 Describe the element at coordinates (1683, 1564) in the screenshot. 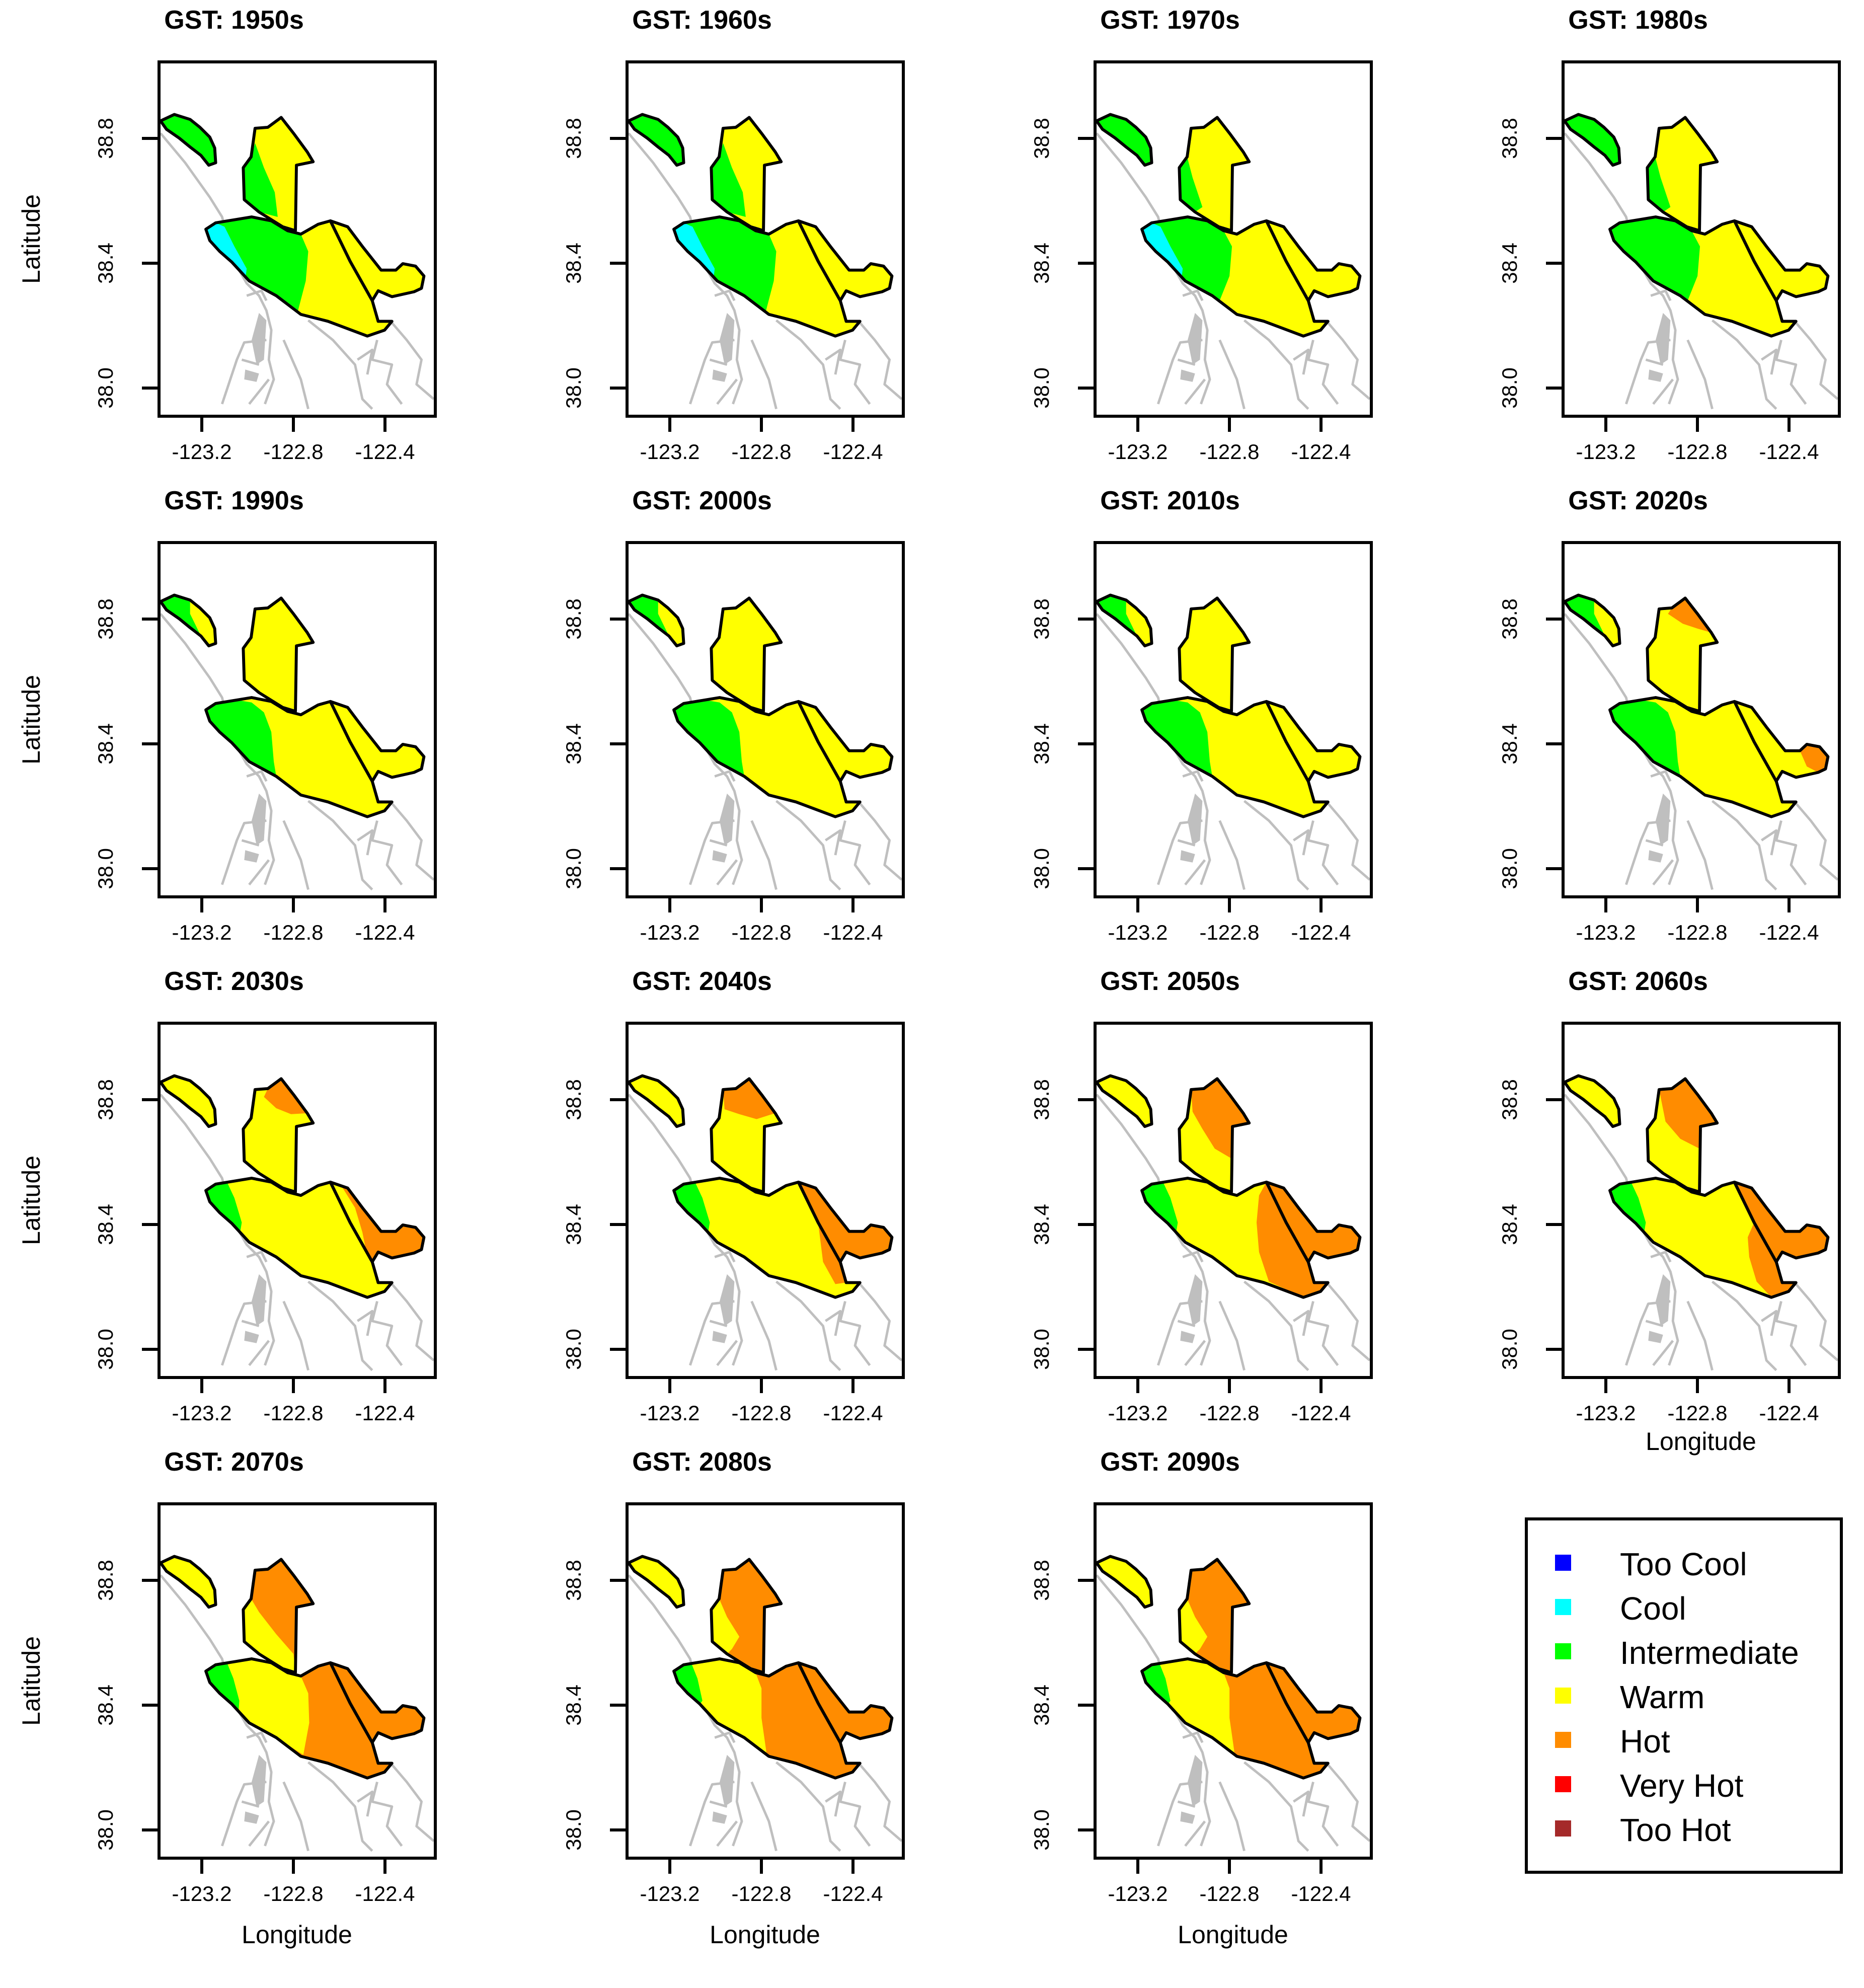

I see `legend-label: Too Cool` at that location.